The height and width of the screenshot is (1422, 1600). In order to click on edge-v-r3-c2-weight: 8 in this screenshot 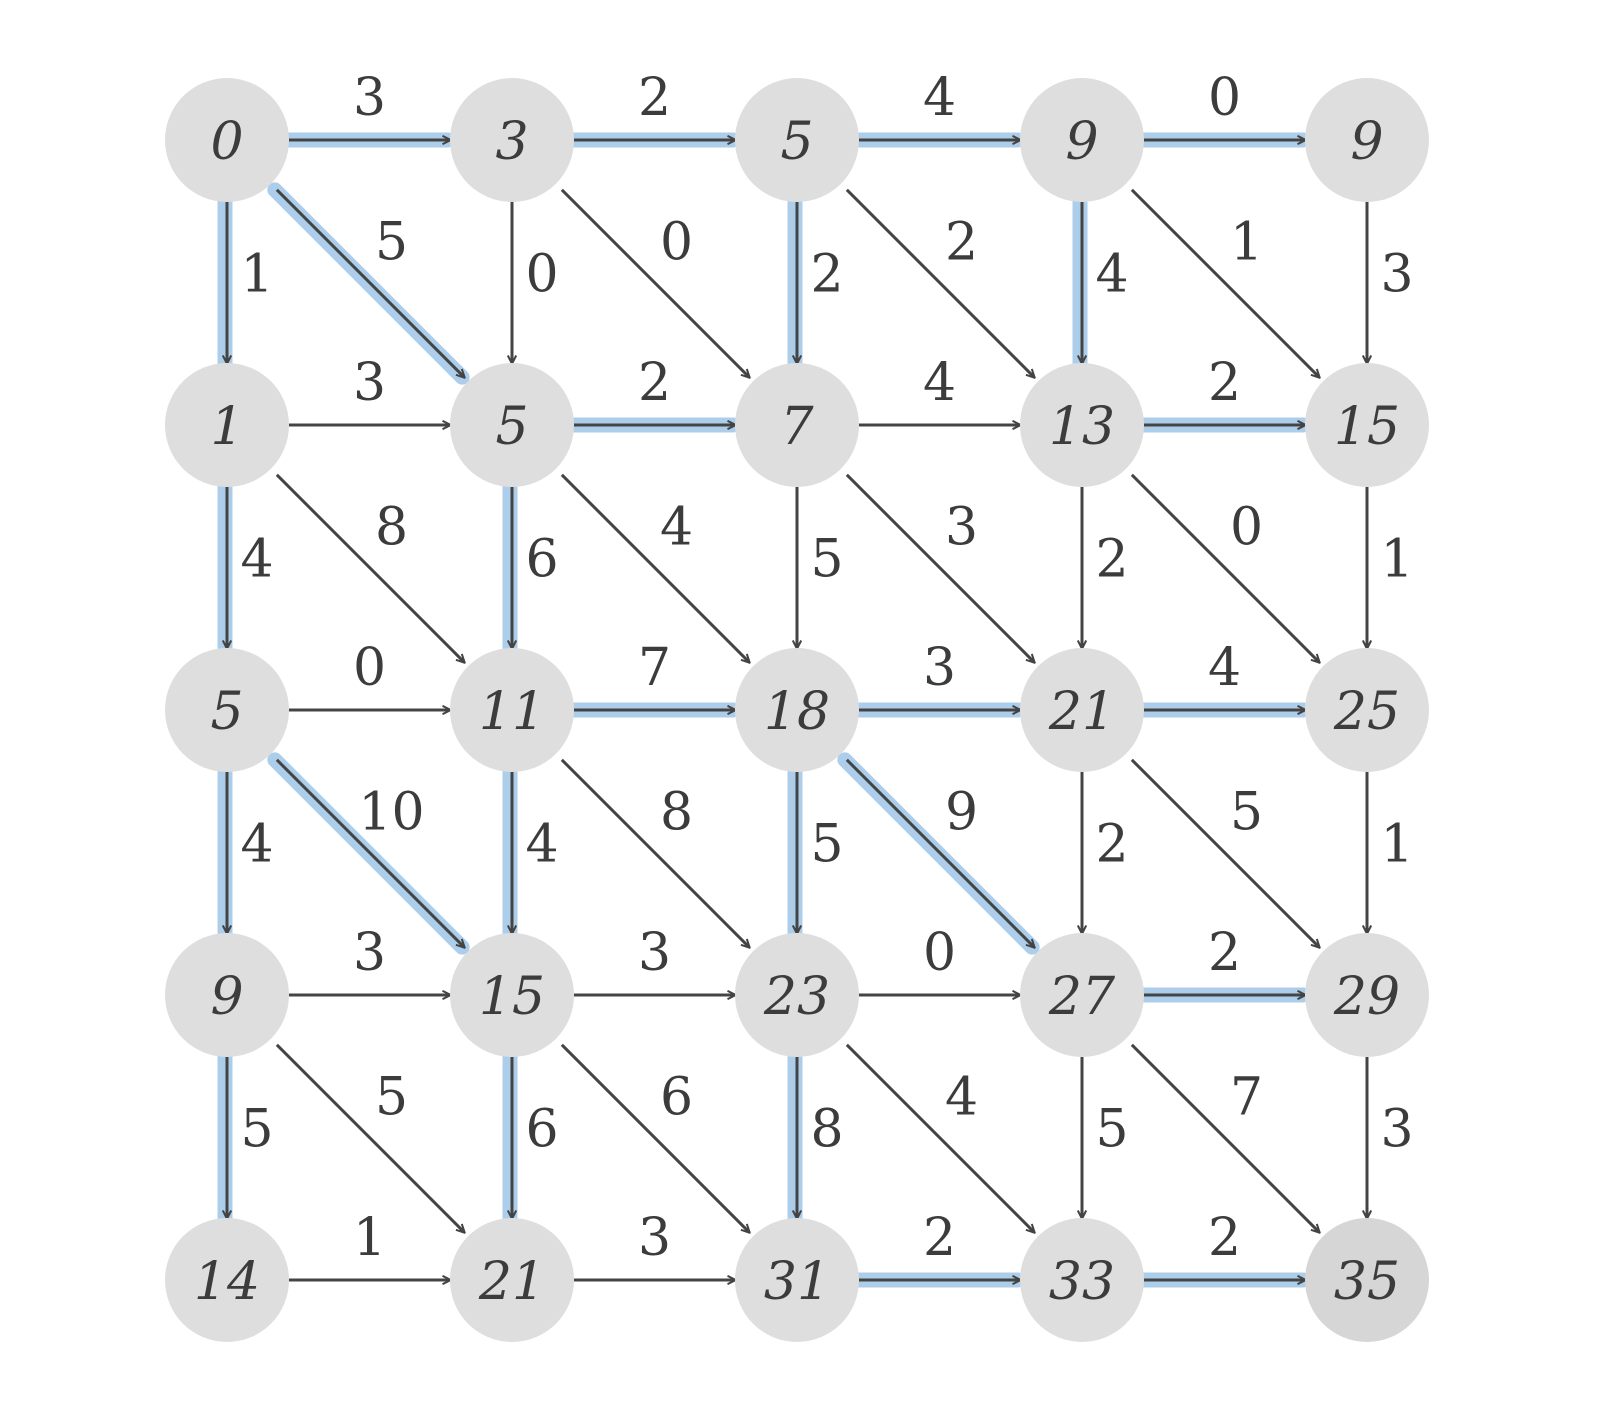, I will do `click(826, 1130)`.